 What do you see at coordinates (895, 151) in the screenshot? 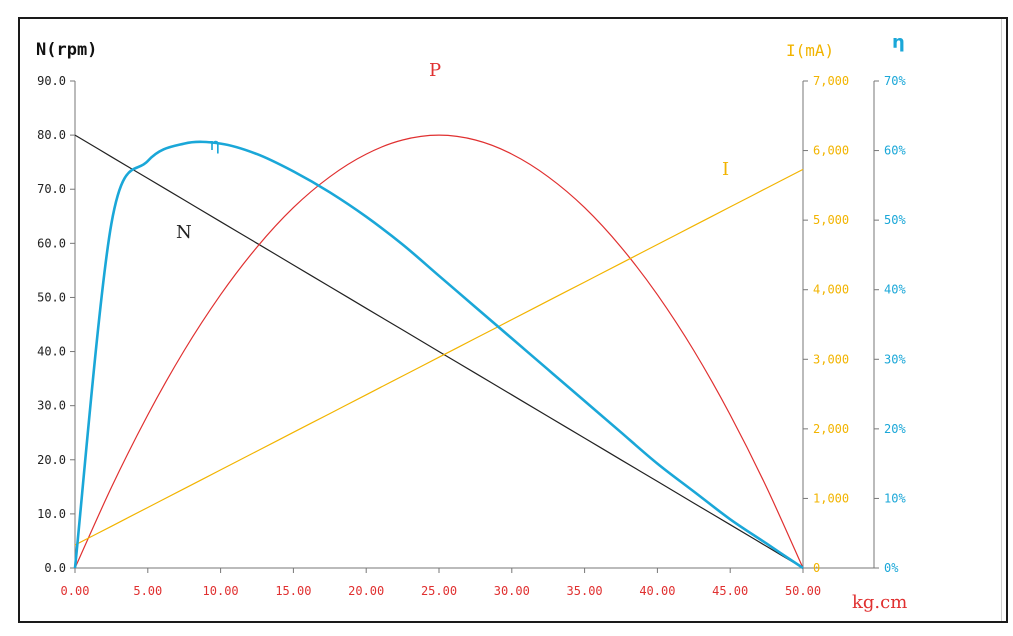
I see `right2-tick-label: 60%` at bounding box center [895, 151].